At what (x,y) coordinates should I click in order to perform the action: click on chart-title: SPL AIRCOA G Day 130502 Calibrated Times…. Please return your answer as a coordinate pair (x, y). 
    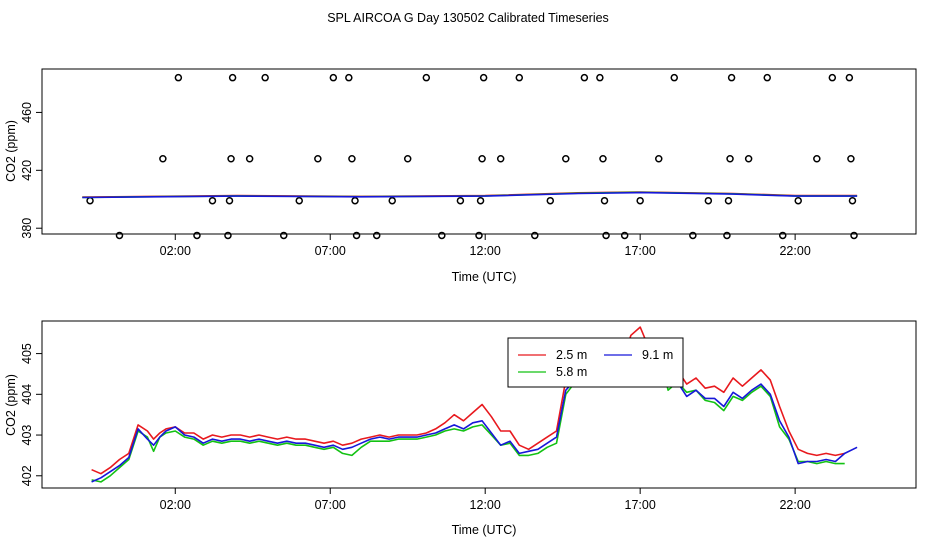
    Looking at the image, I should click on (468, 18).